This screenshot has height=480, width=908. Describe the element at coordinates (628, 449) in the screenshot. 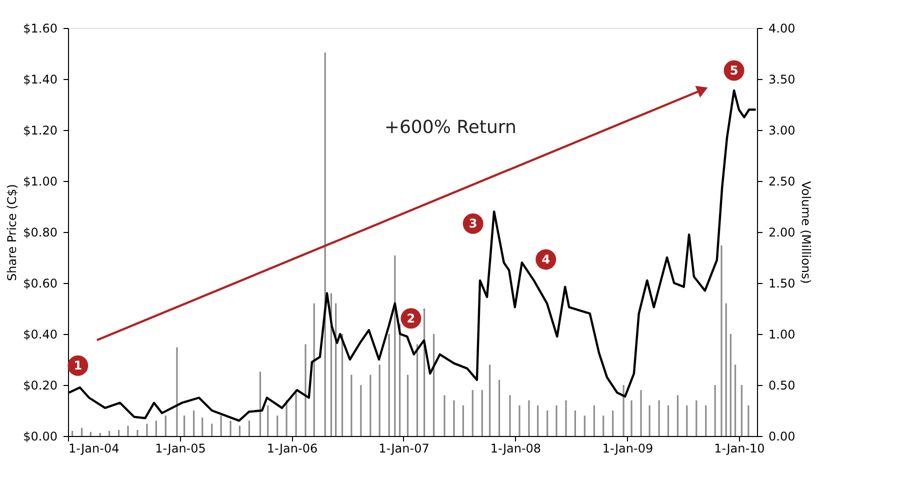

I see `x-tick-label: 1-Jan-09` at that location.